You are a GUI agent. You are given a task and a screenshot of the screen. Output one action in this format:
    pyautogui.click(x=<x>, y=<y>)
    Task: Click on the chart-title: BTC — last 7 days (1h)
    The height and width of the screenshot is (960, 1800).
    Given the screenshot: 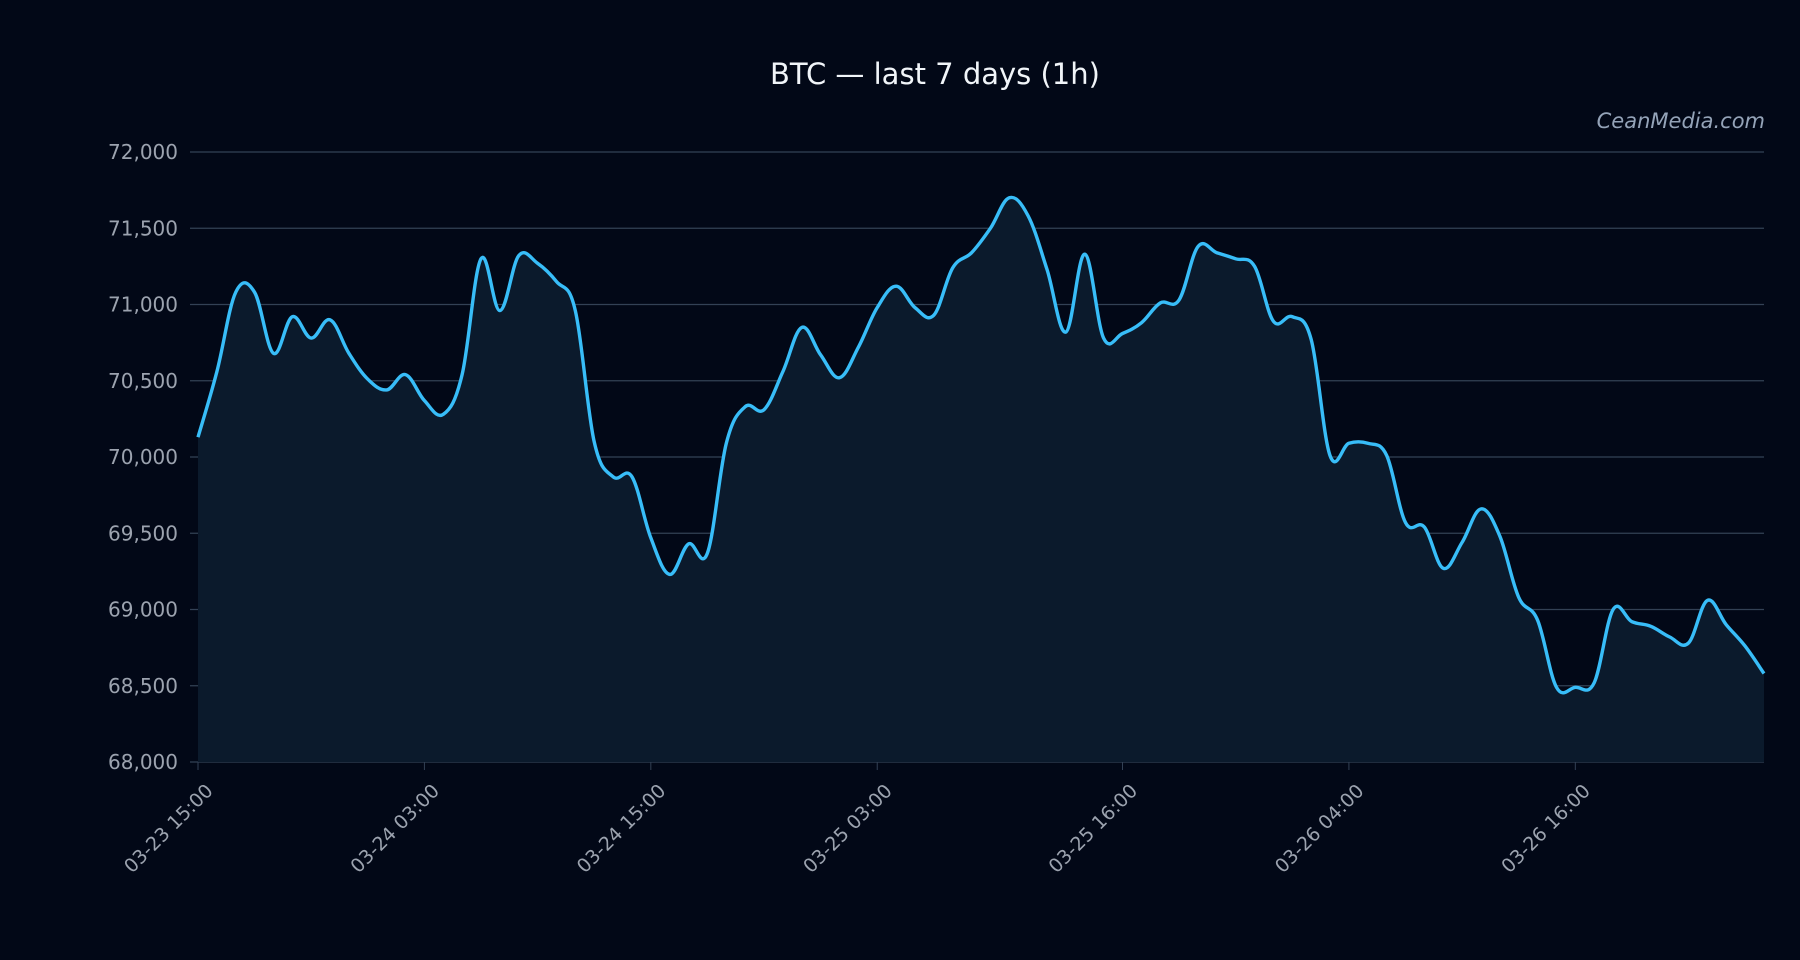 What is the action you would take?
    pyautogui.click(x=935, y=74)
    